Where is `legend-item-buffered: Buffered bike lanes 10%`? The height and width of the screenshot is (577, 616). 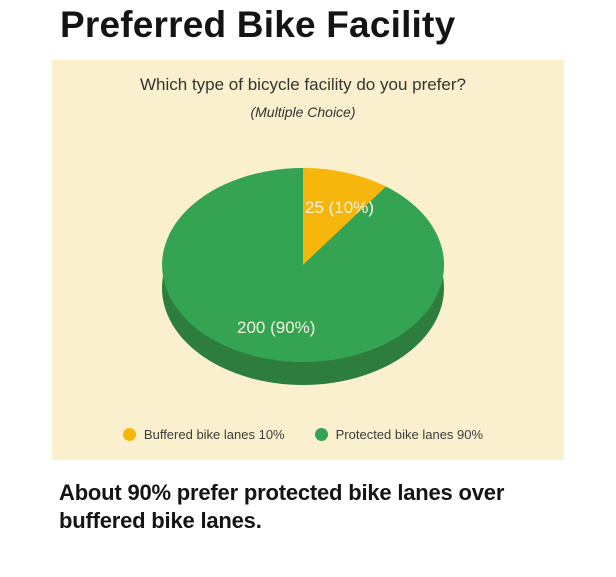
legend-item-buffered: Buffered bike lanes 10% is located at coordinates (203, 434).